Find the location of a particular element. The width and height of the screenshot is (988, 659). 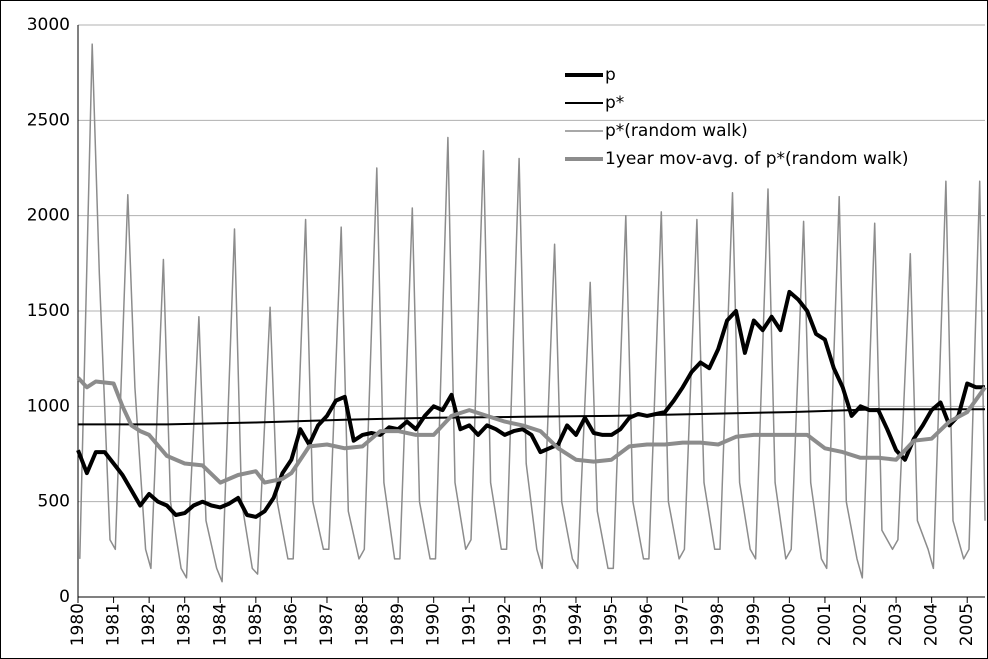

x-tick-label: 1994 is located at coordinates (576, 624).